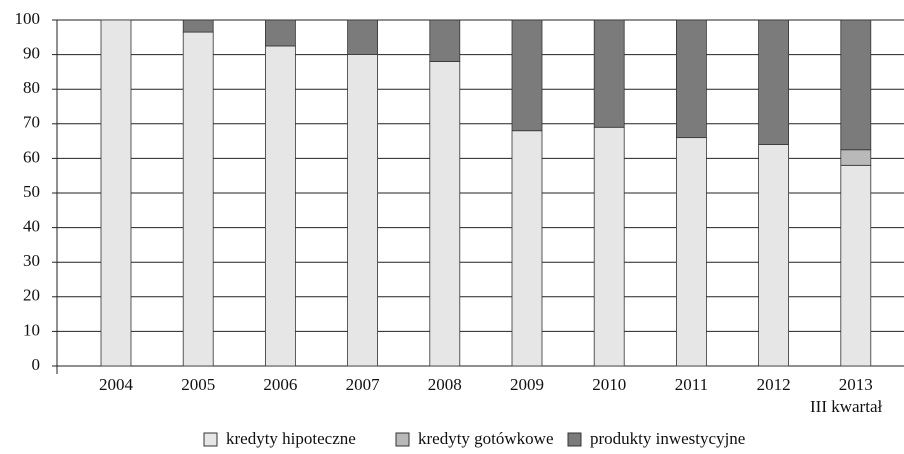  Describe the element at coordinates (31, 295) in the screenshot. I see `y-tick-label: 20` at that location.